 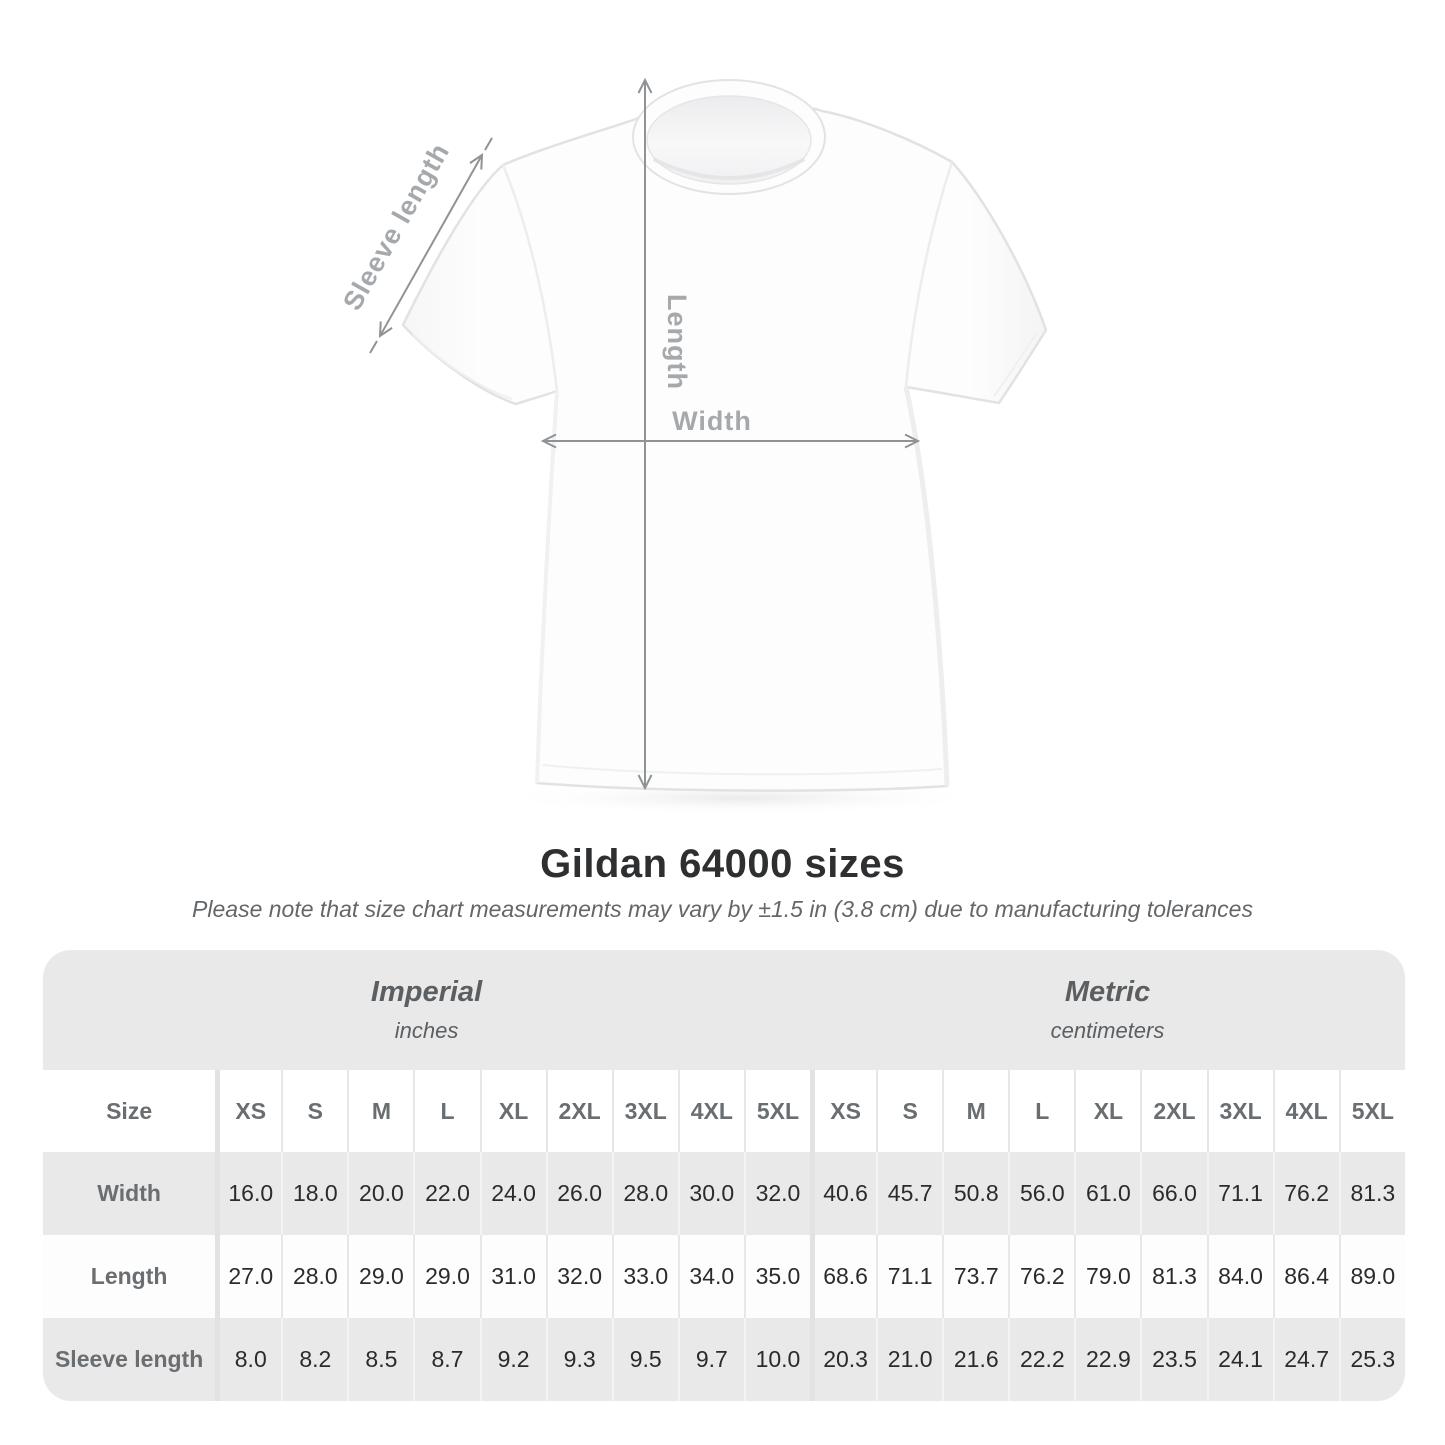 I want to click on width-arrow, so click(x=730, y=441).